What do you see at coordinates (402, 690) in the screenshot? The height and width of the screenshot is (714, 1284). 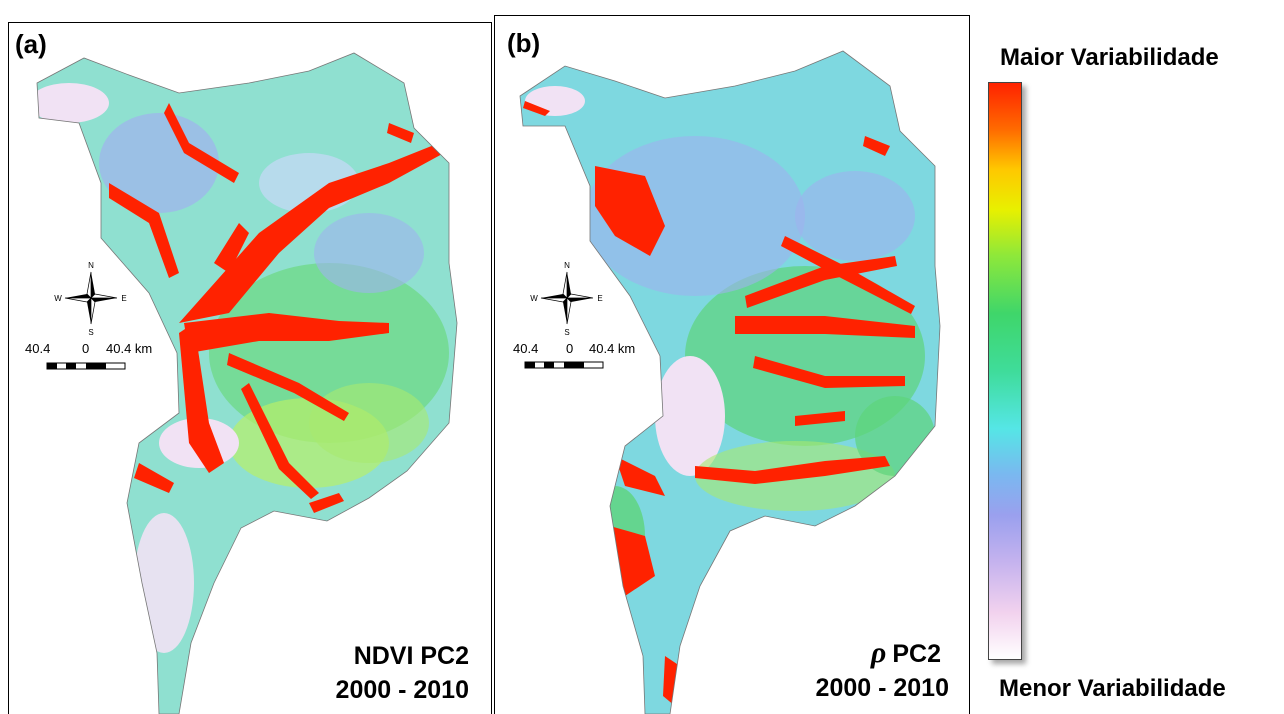 I see `caption-a-line2: 2000 - 2010` at bounding box center [402, 690].